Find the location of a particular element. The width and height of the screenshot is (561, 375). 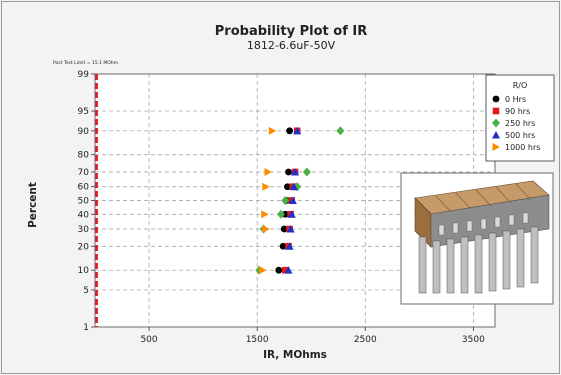

y-tick-label: 1 is located at coordinates (86, 328).